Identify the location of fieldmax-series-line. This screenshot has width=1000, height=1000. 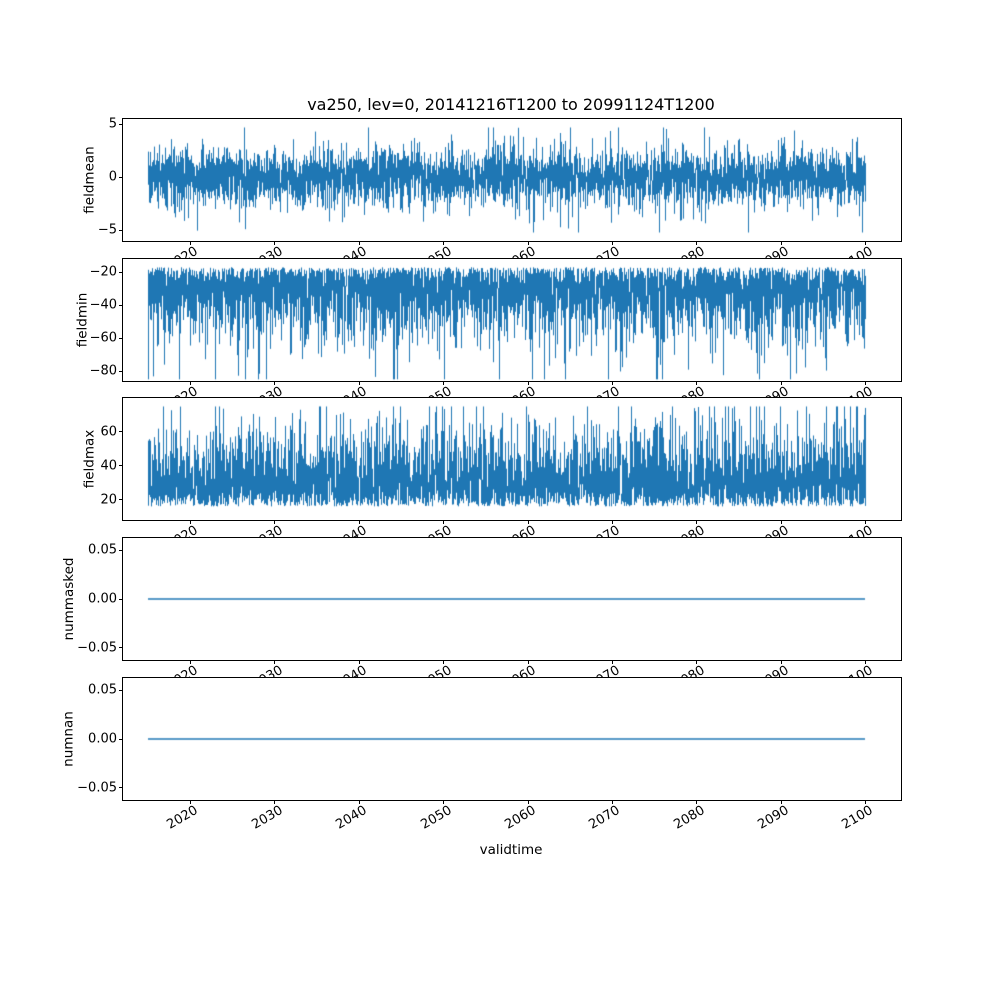
(512, 459).